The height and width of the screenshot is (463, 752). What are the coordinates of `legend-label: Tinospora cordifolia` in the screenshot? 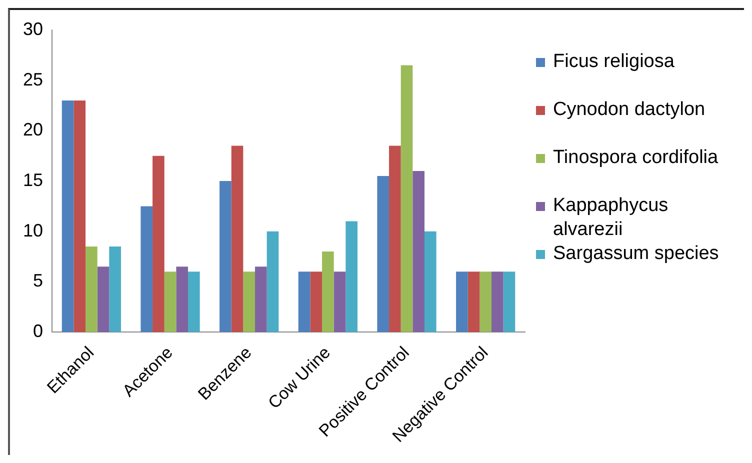 It's located at (636, 158).